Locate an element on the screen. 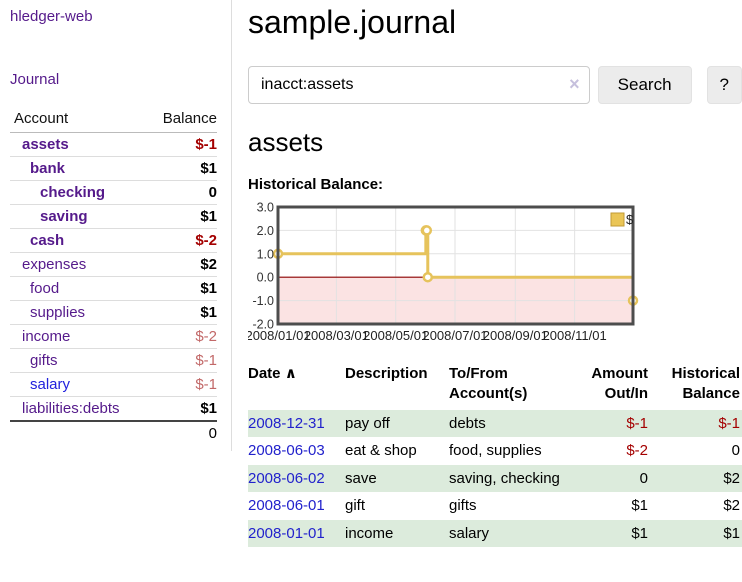 Image resolution: width=742 pixels, height=582 pixels. accounts-total-spacer is located at coordinates (78, 432).